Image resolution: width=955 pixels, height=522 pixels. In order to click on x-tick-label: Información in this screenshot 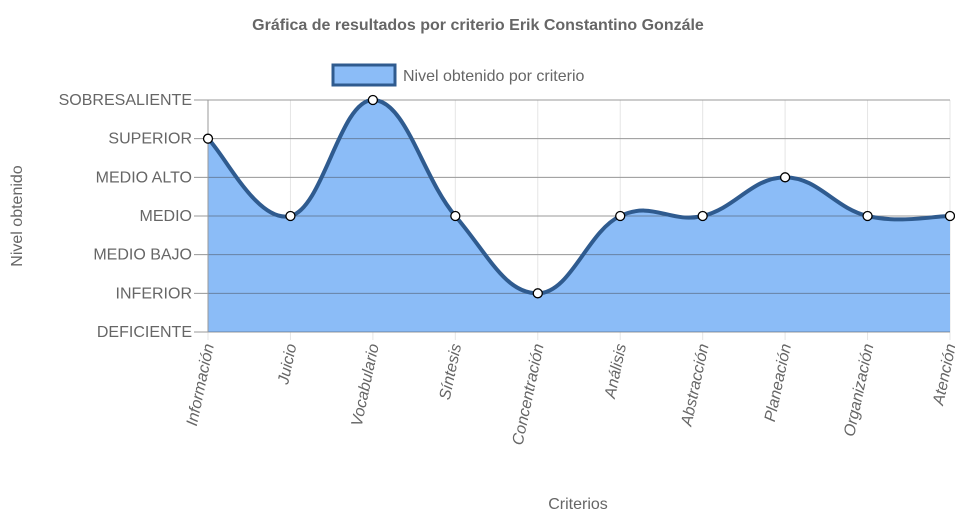, I will do `click(201, 384)`.